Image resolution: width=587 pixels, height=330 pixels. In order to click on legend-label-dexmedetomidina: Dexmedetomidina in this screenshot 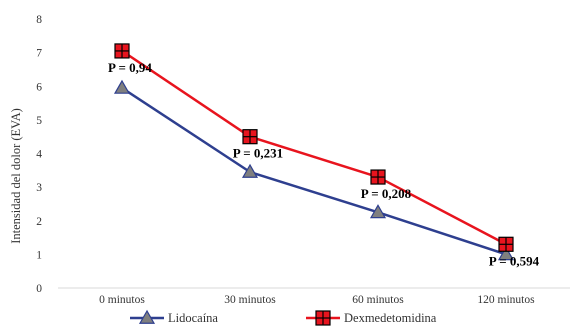, I will do `click(390, 318)`.